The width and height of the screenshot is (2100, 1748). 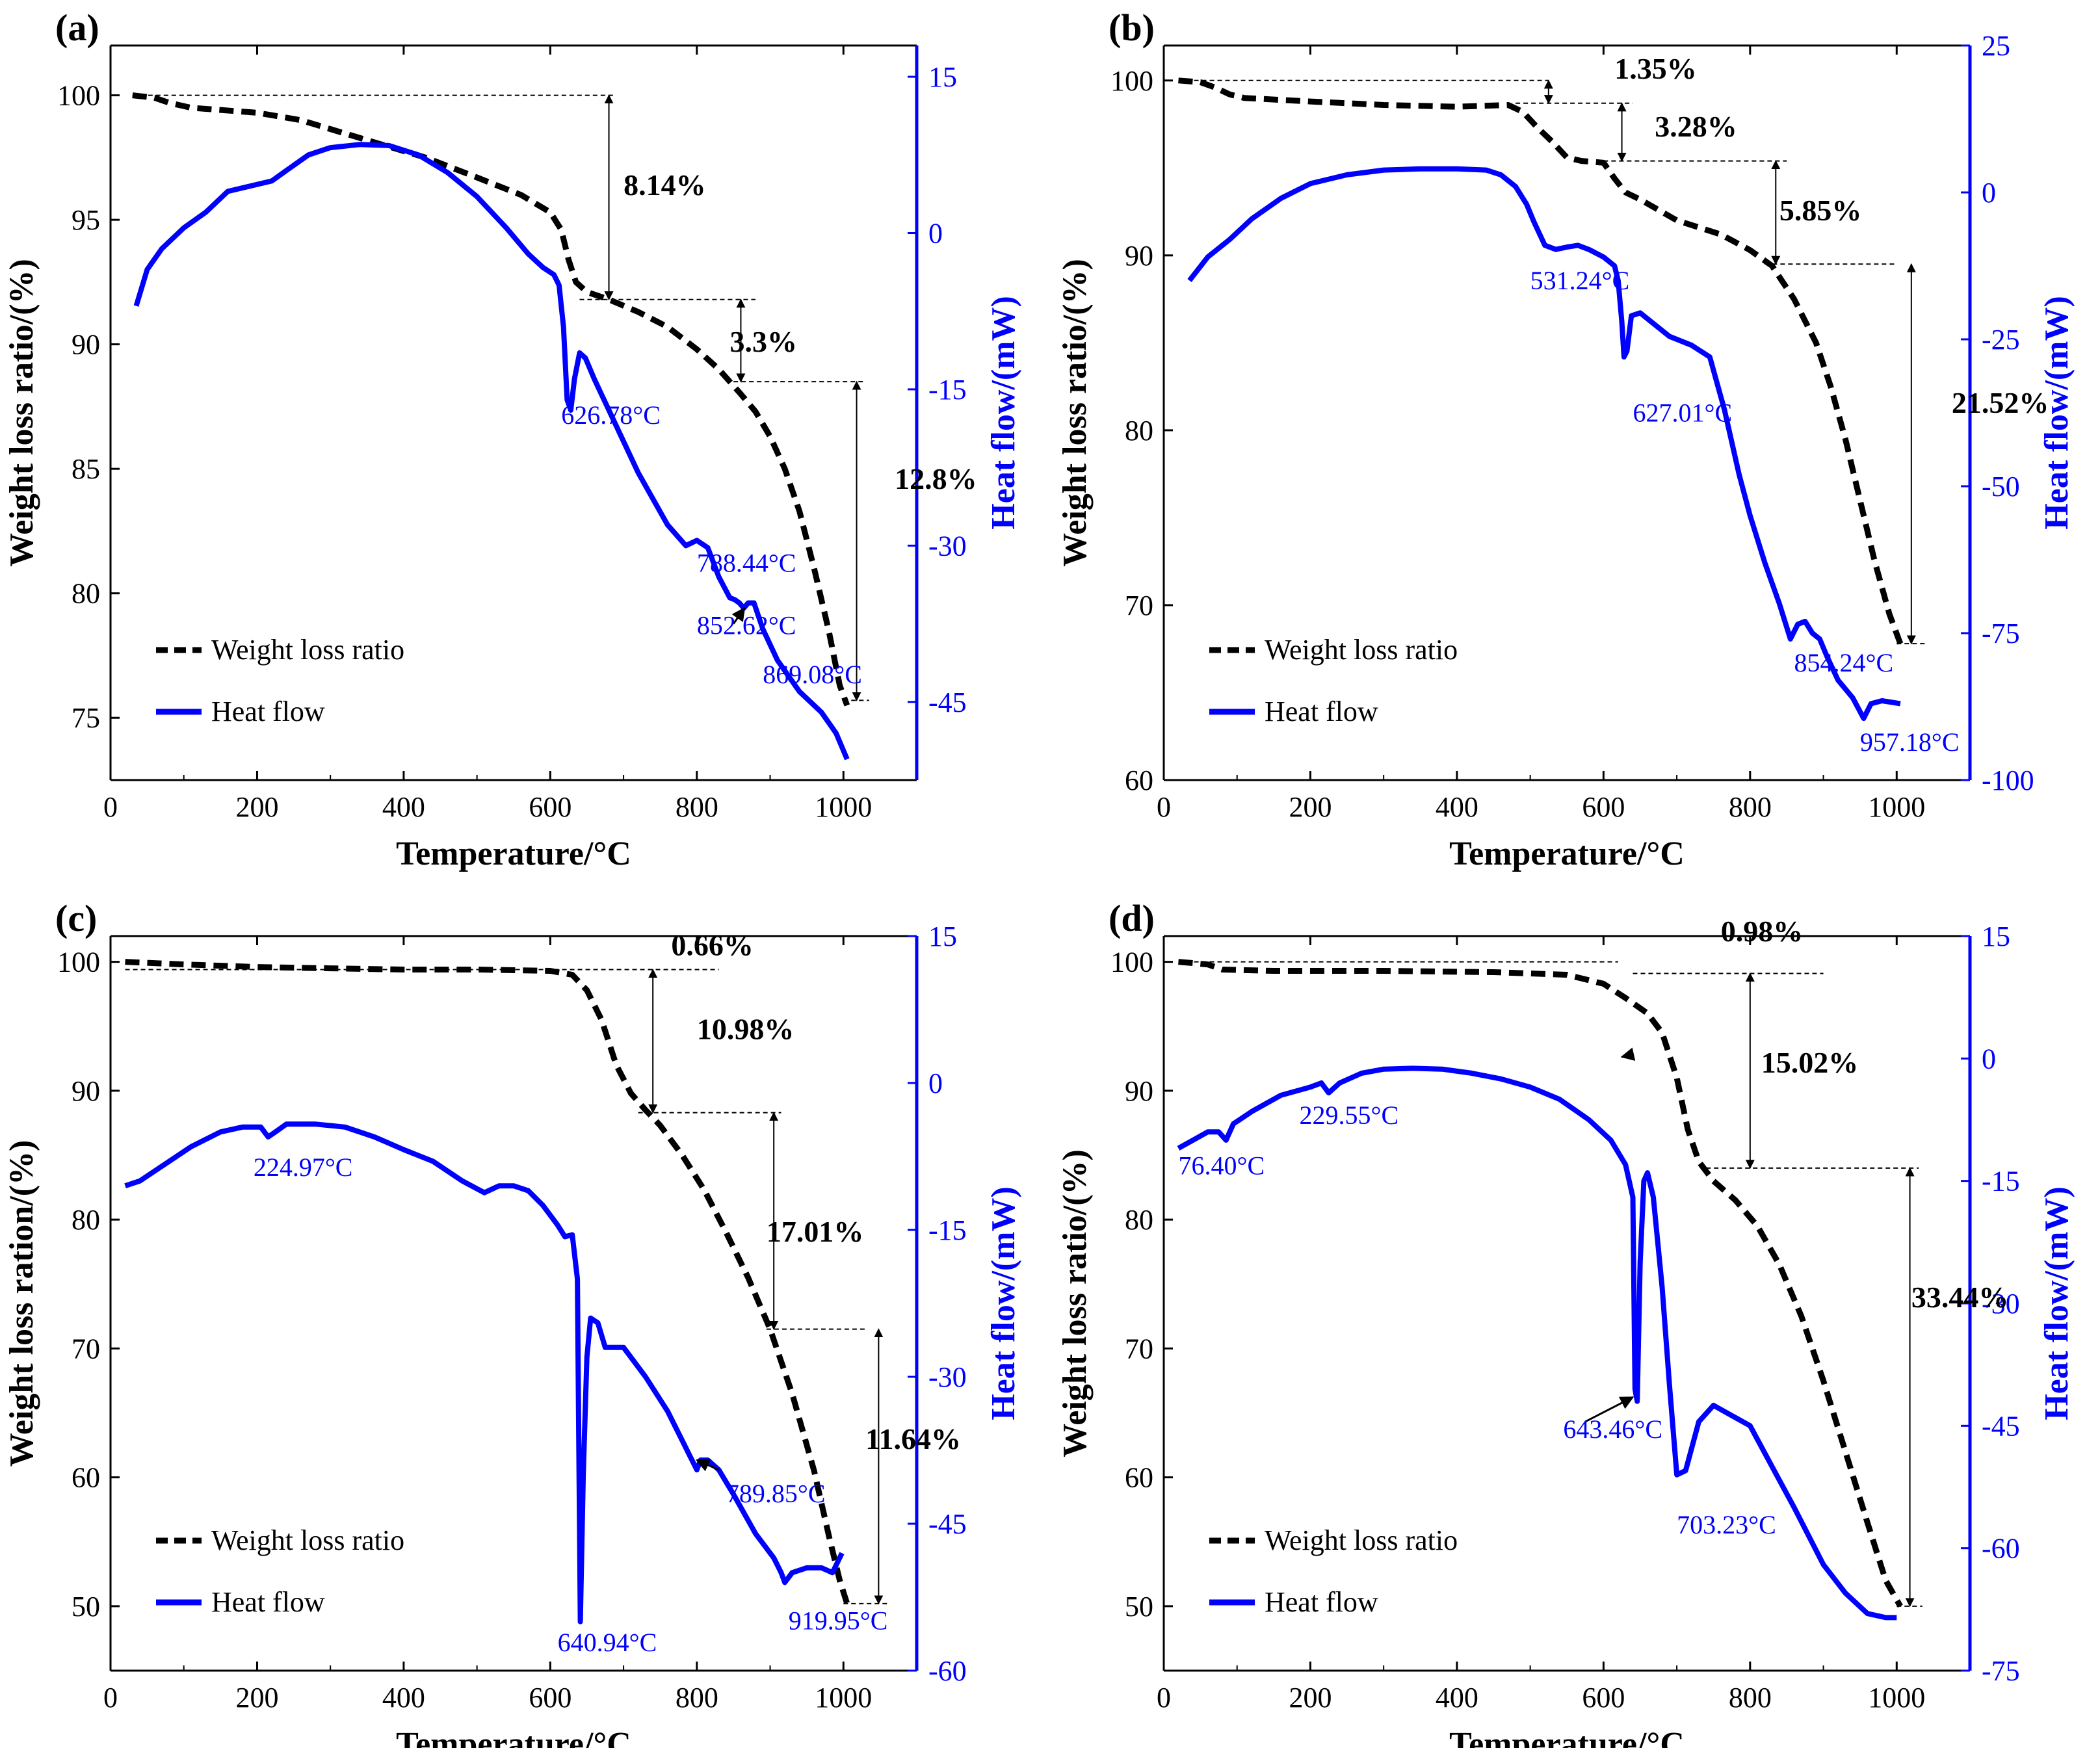 I want to click on peak-temperature-label: 957.18°C, so click(x=1910, y=742).